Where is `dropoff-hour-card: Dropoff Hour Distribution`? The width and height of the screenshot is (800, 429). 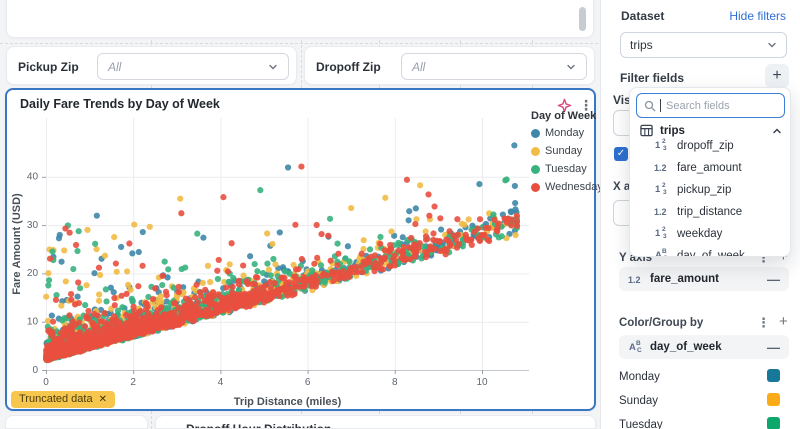
dropoff-hour-card: Dropoff Hour Distribution is located at coordinates (375, 422).